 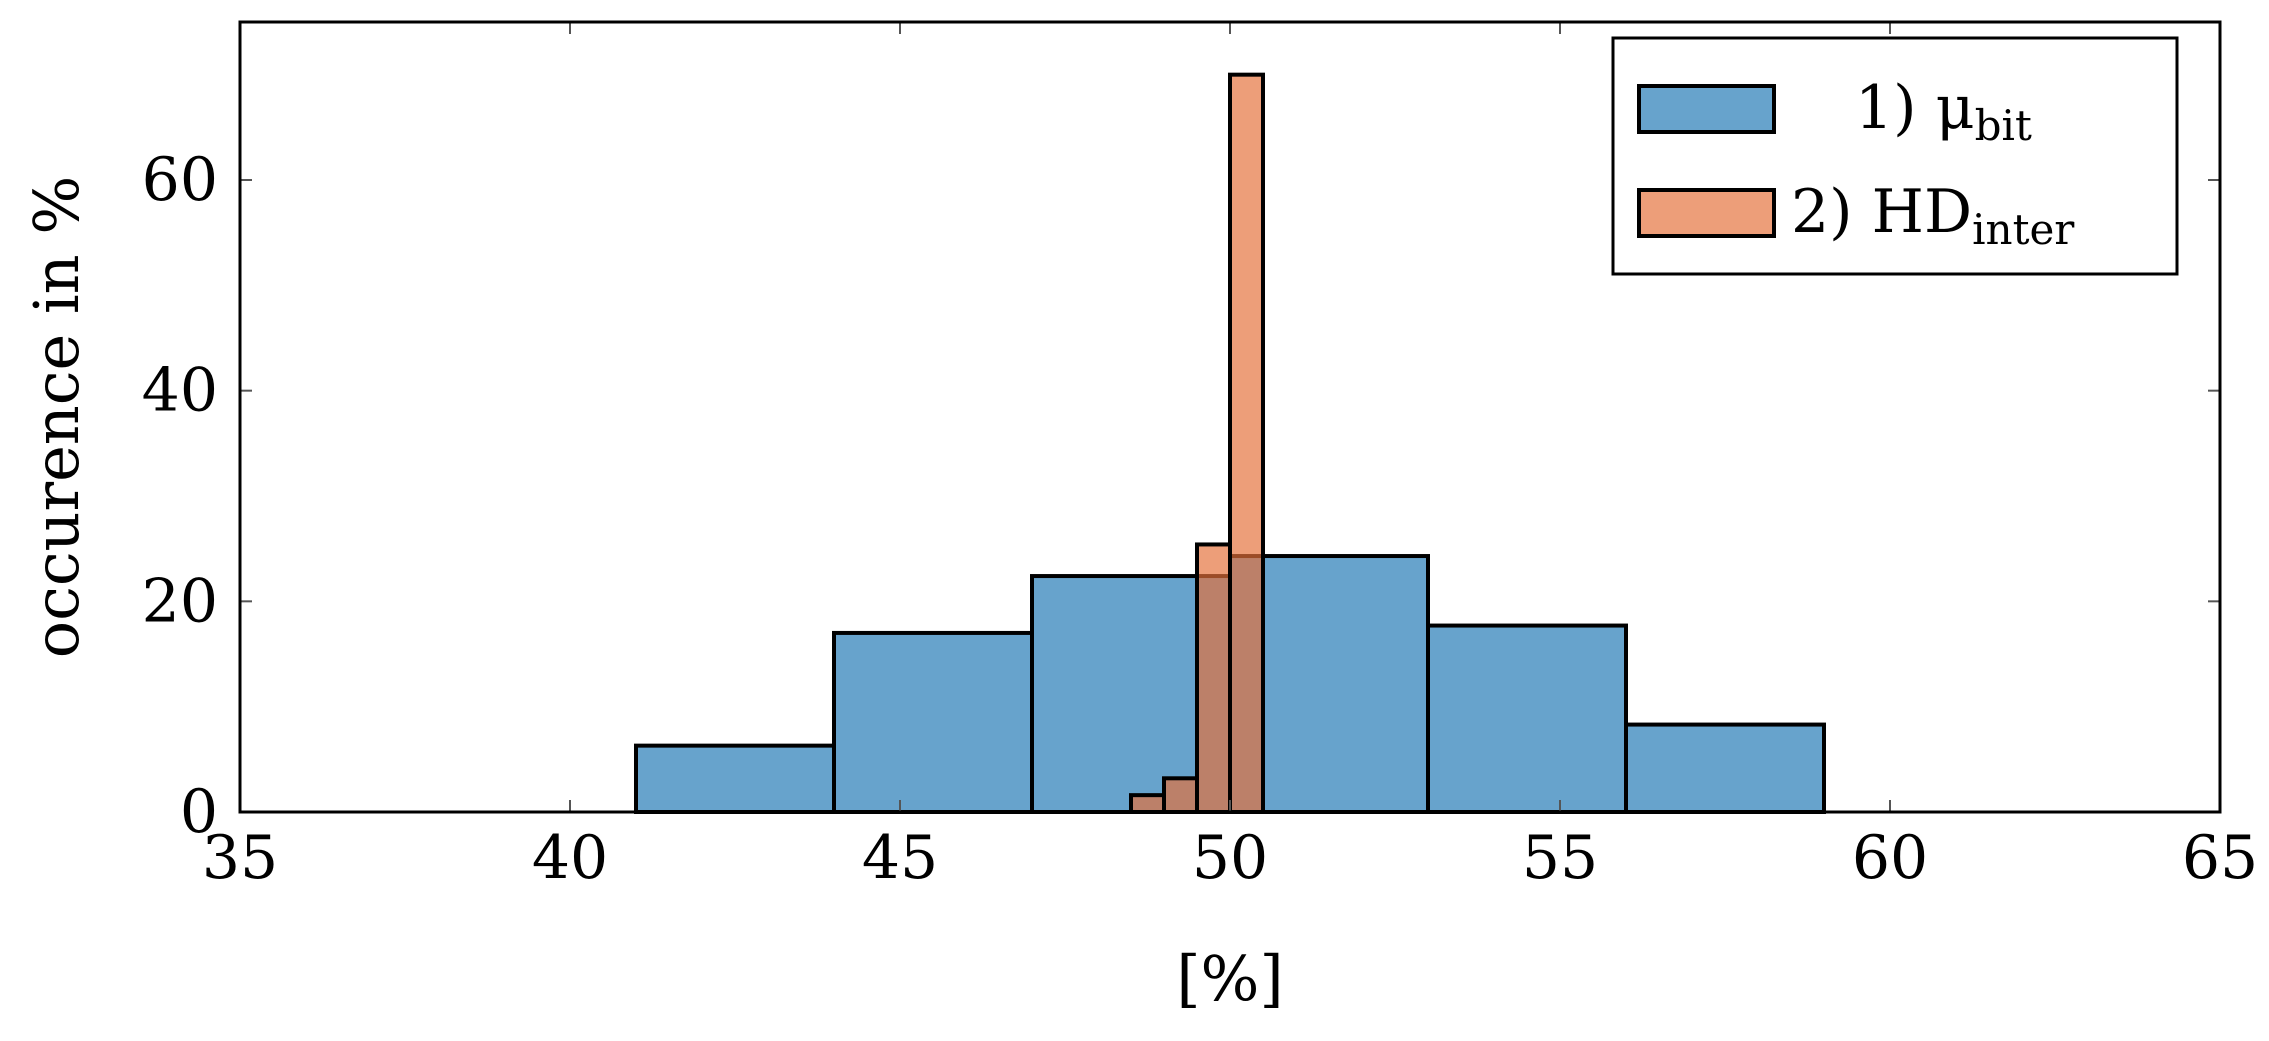 What do you see at coordinates (180, 180) in the screenshot?
I see `y-tick-label: 60` at bounding box center [180, 180].